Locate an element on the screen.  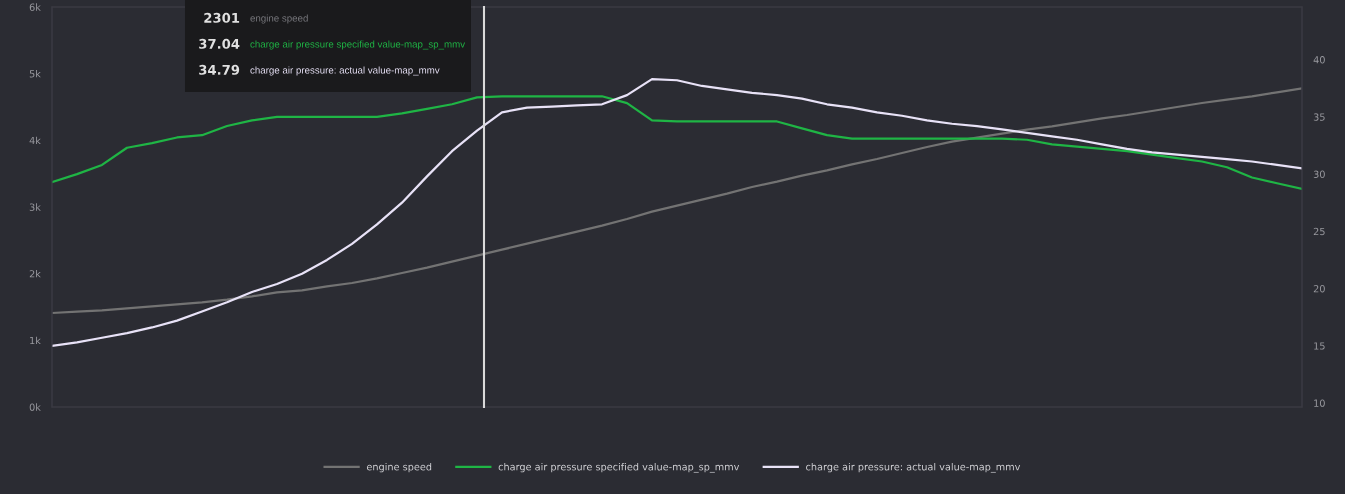
annotation: 34.79 is located at coordinates (219, 69).